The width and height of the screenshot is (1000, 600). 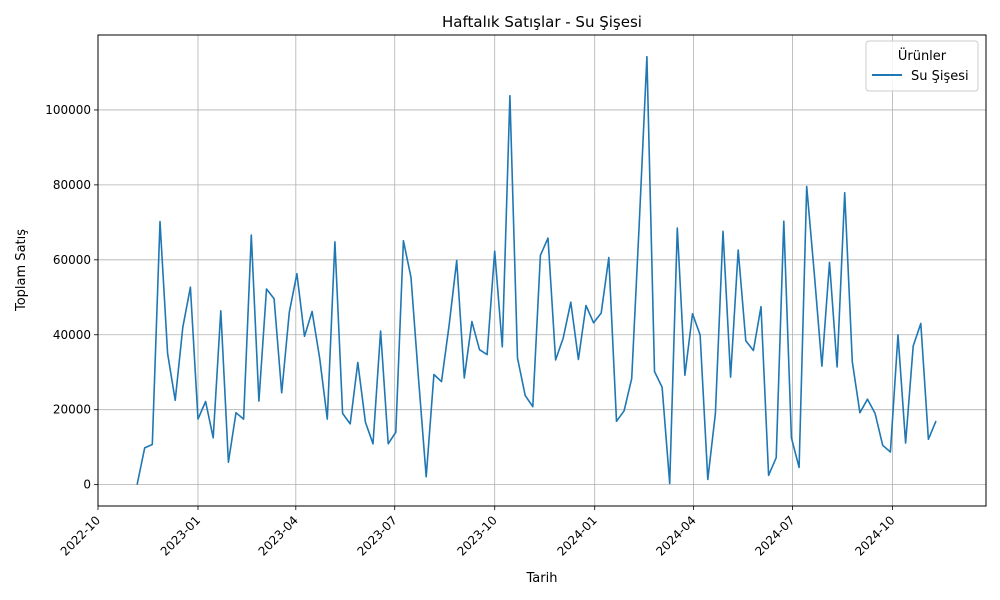 I want to click on chart-title: Haftalık Satışlar - Su Şişesi, so click(x=542, y=22).